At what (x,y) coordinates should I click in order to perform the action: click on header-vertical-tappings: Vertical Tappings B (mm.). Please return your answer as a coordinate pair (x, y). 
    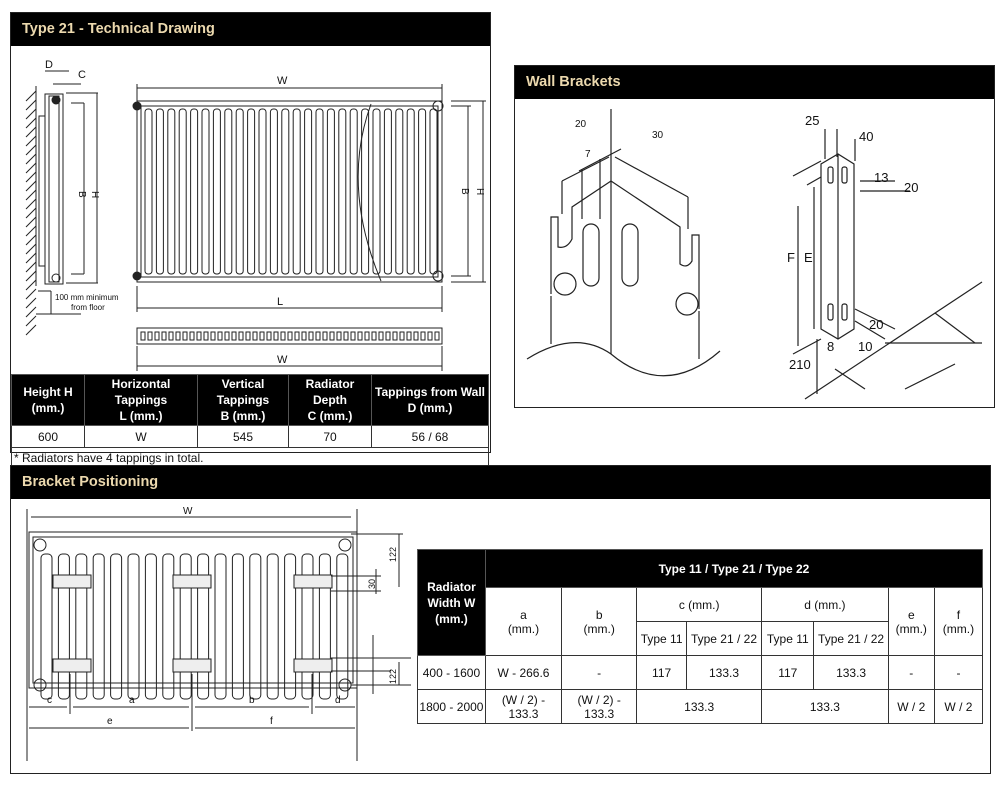
    Looking at the image, I should click on (243, 400).